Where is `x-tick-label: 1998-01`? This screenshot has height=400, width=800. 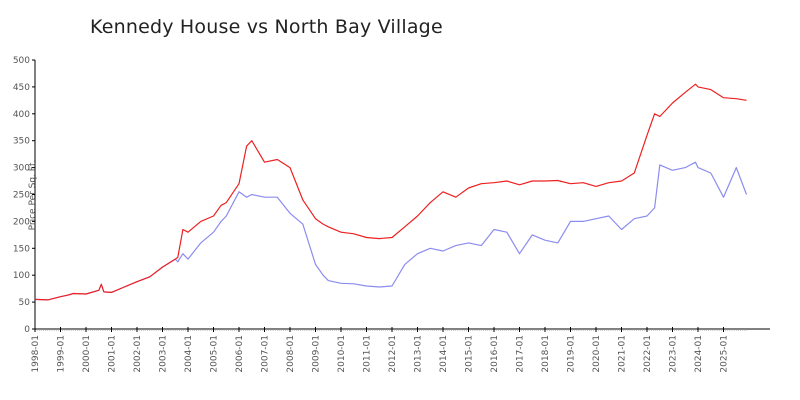 x-tick-label: 1998-01 is located at coordinates (36, 354).